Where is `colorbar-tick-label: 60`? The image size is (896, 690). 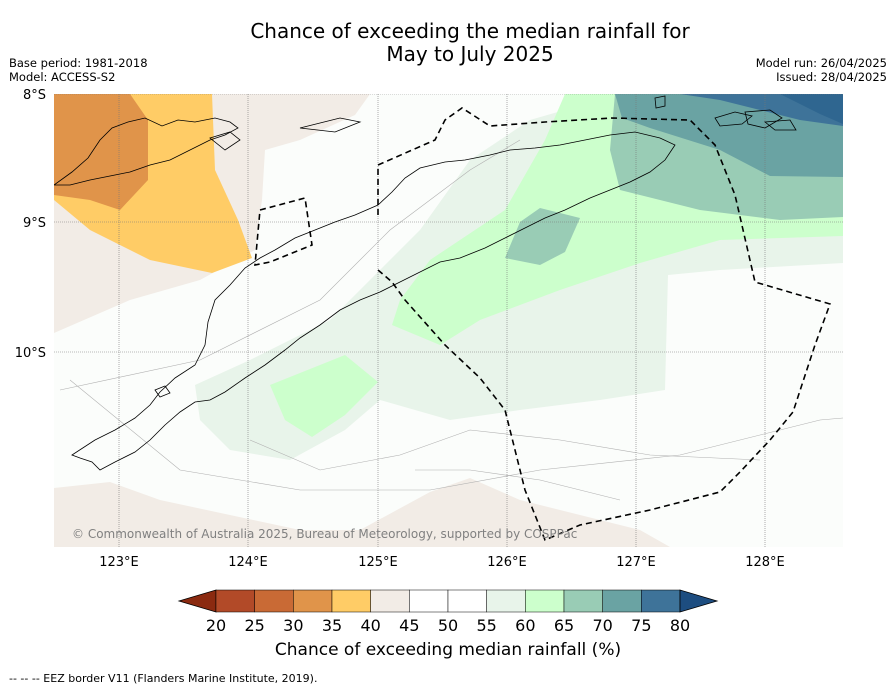 colorbar-tick-label: 60 is located at coordinates (525, 625).